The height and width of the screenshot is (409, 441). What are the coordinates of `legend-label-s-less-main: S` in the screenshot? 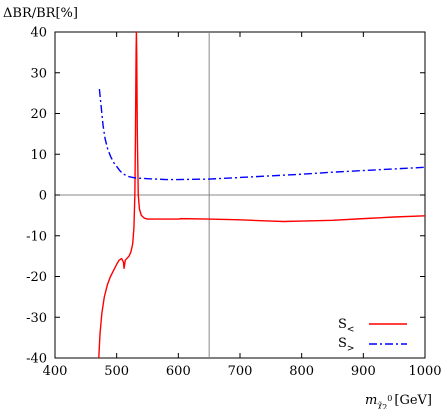 It's located at (342, 324).